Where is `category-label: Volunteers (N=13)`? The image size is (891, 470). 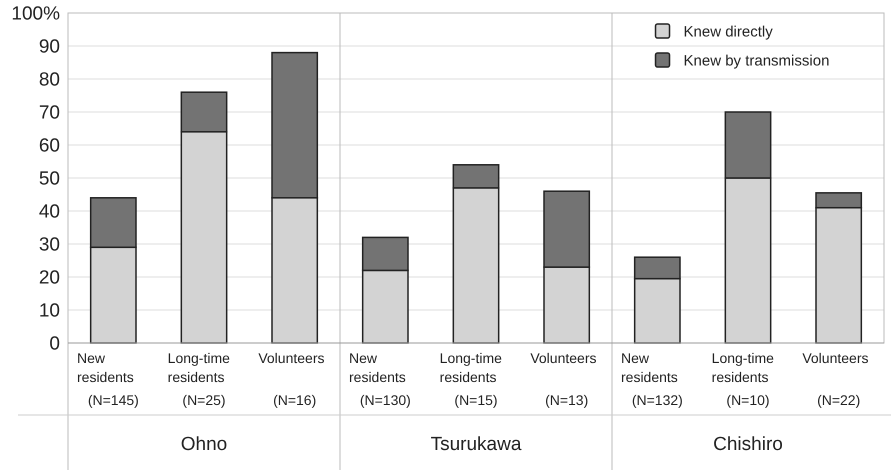
category-label: Volunteers (N=13) is located at coordinates (563, 379).